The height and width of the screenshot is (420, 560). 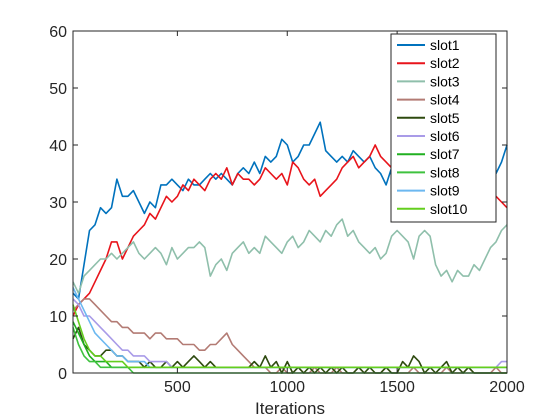 What do you see at coordinates (445, 45) in the screenshot?
I see `legend-label: slot1` at bounding box center [445, 45].